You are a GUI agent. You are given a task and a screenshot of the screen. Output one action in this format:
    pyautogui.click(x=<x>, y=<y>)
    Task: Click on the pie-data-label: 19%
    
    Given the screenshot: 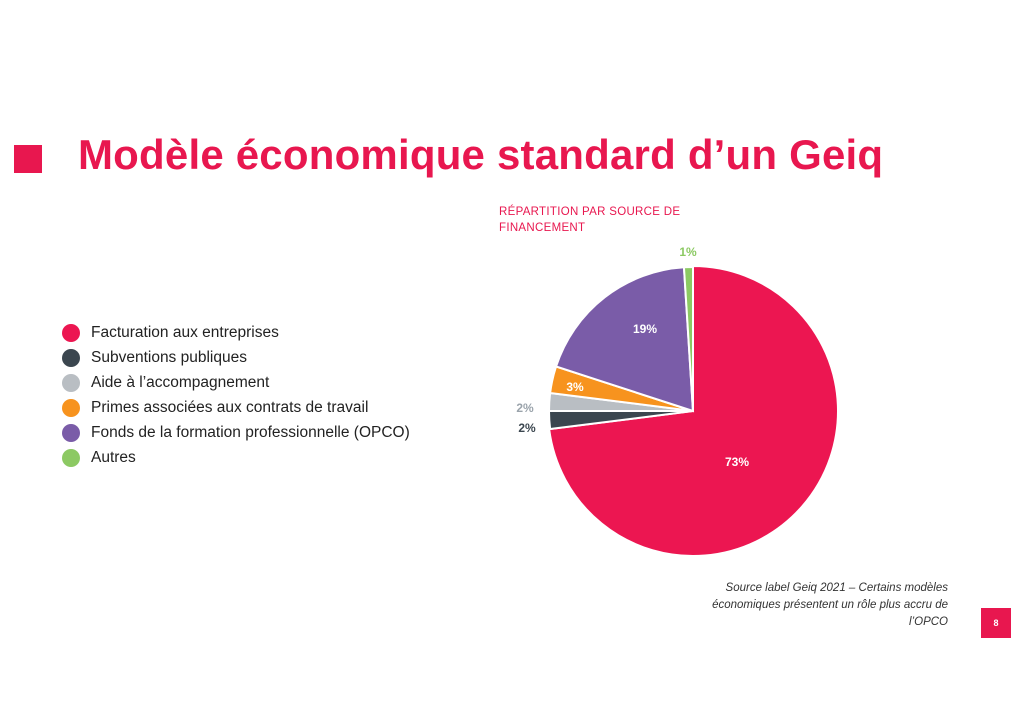 What is the action you would take?
    pyautogui.click(x=645, y=329)
    